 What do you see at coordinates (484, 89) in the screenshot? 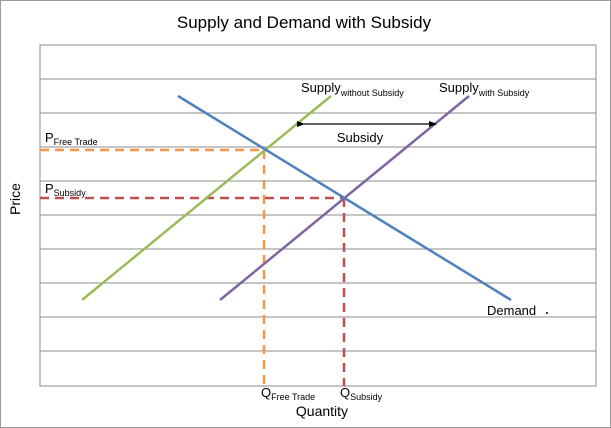
I see `supply-with-subsidy-label: Supplywith Subsidy` at bounding box center [484, 89].